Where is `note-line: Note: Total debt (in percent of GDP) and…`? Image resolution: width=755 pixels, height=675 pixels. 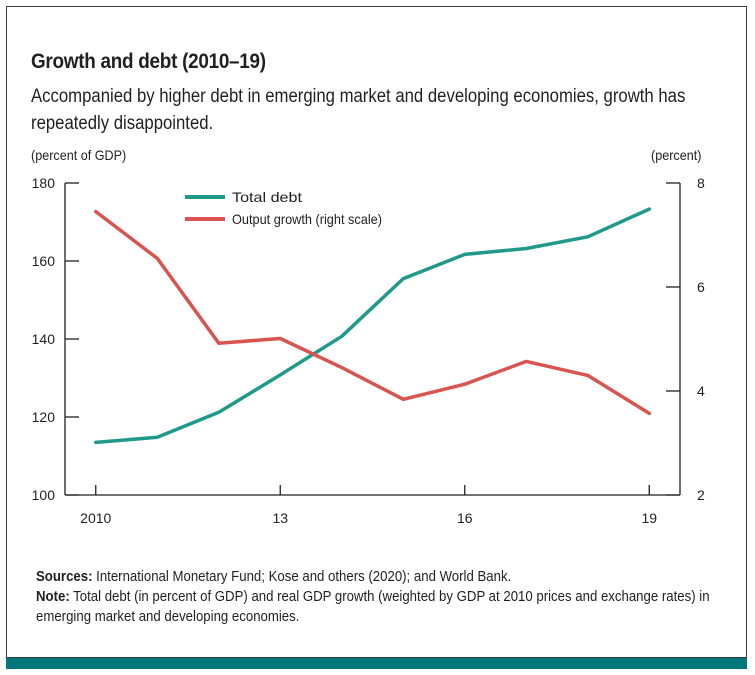
note-line: Note: Total debt (in percent of GDP) and… is located at coordinates (379, 607).